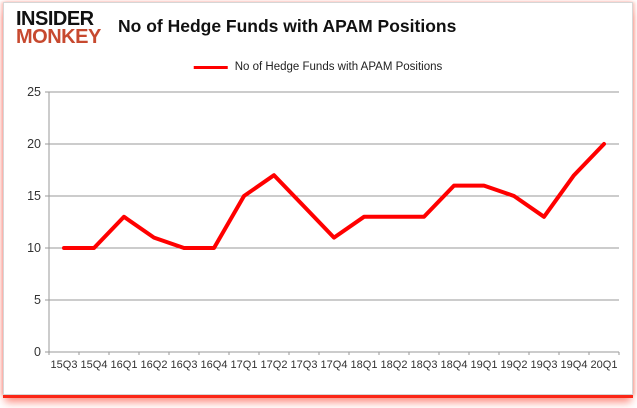 Image resolution: width=637 pixels, height=408 pixels. I want to click on x-axis-tick-label: 16Q1, so click(124, 365).